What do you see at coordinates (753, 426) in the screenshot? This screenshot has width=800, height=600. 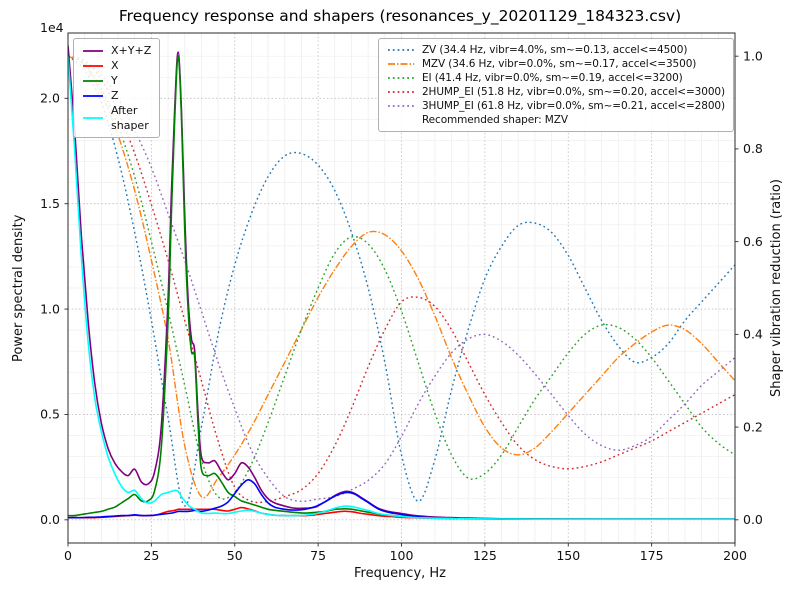 I see `right-y-tick-label: 0.2` at bounding box center [753, 426].